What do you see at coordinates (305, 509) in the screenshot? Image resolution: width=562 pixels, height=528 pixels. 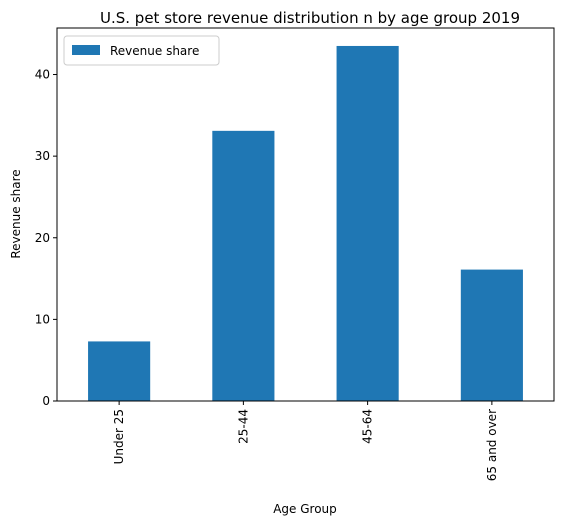 I see `x-axis-label: Age Group` at bounding box center [305, 509].